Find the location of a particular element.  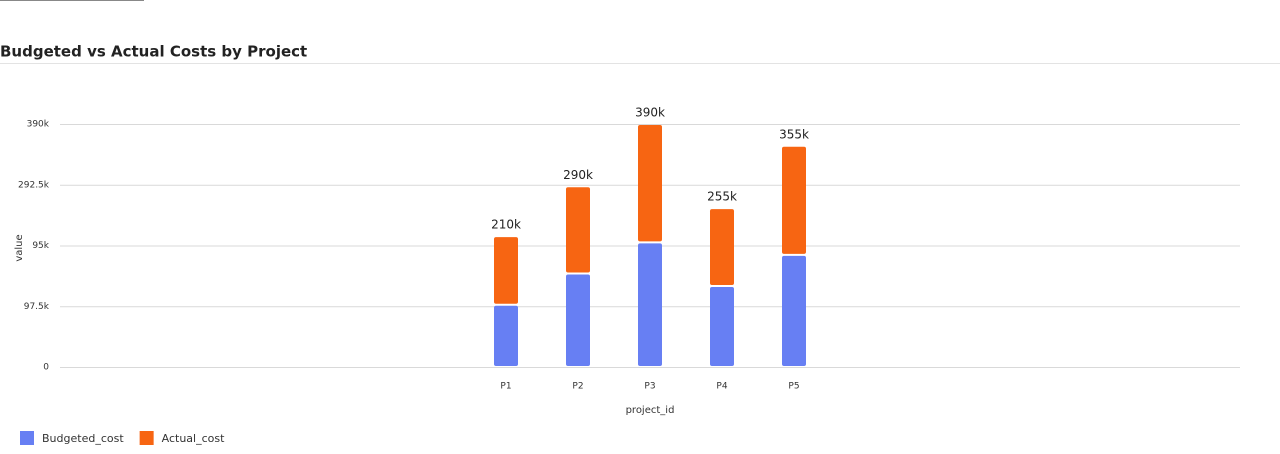

stack-label: 290k is located at coordinates (578, 175).